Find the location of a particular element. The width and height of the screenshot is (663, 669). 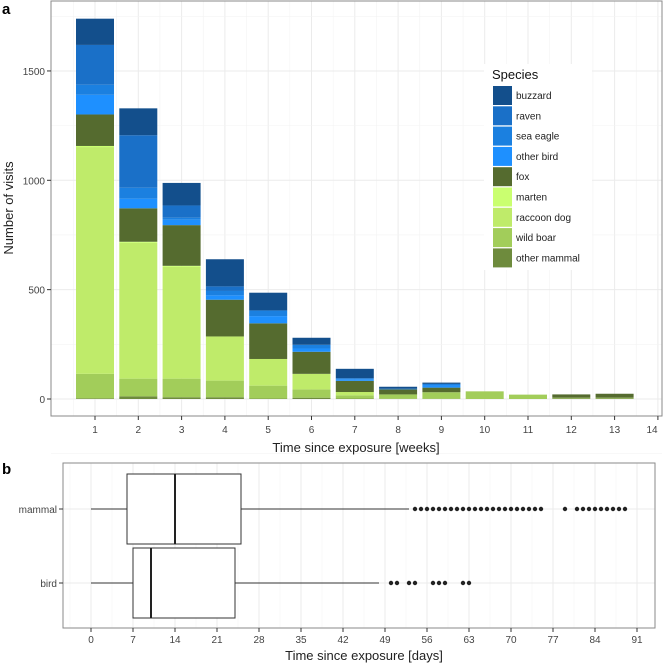

x-tick-label: 9 is located at coordinates (442, 430).